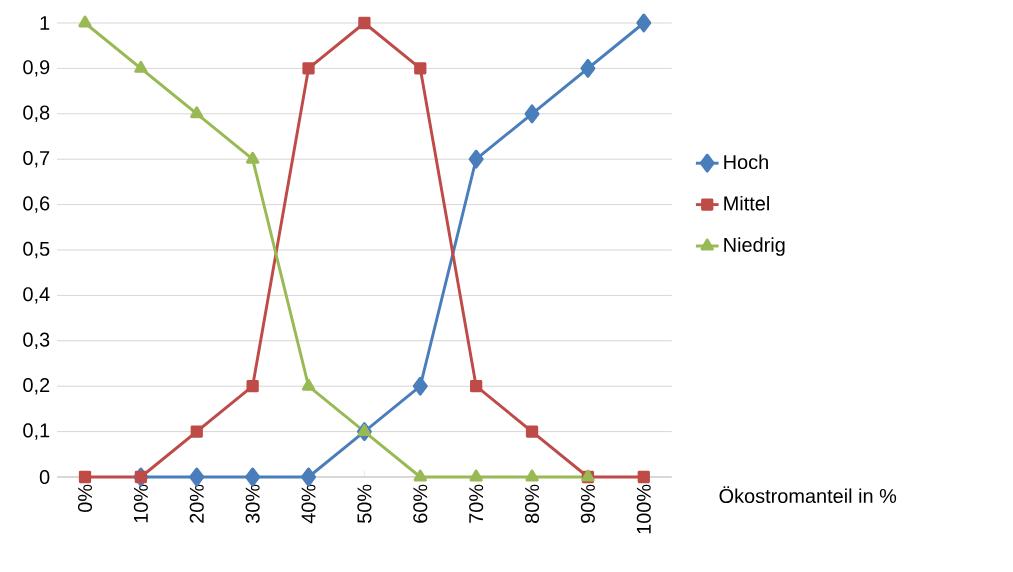 The height and width of the screenshot is (572, 1013). What do you see at coordinates (196, 503) in the screenshot?
I see `x-tick-label: 20%` at bounding box center [196, 503].